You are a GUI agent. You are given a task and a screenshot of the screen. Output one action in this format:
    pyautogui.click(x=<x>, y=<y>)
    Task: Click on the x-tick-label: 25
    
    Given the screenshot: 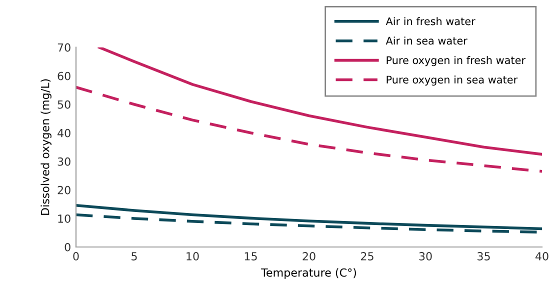 What is the action you would take?
    pyautogui.click(x=367, y=256)
    